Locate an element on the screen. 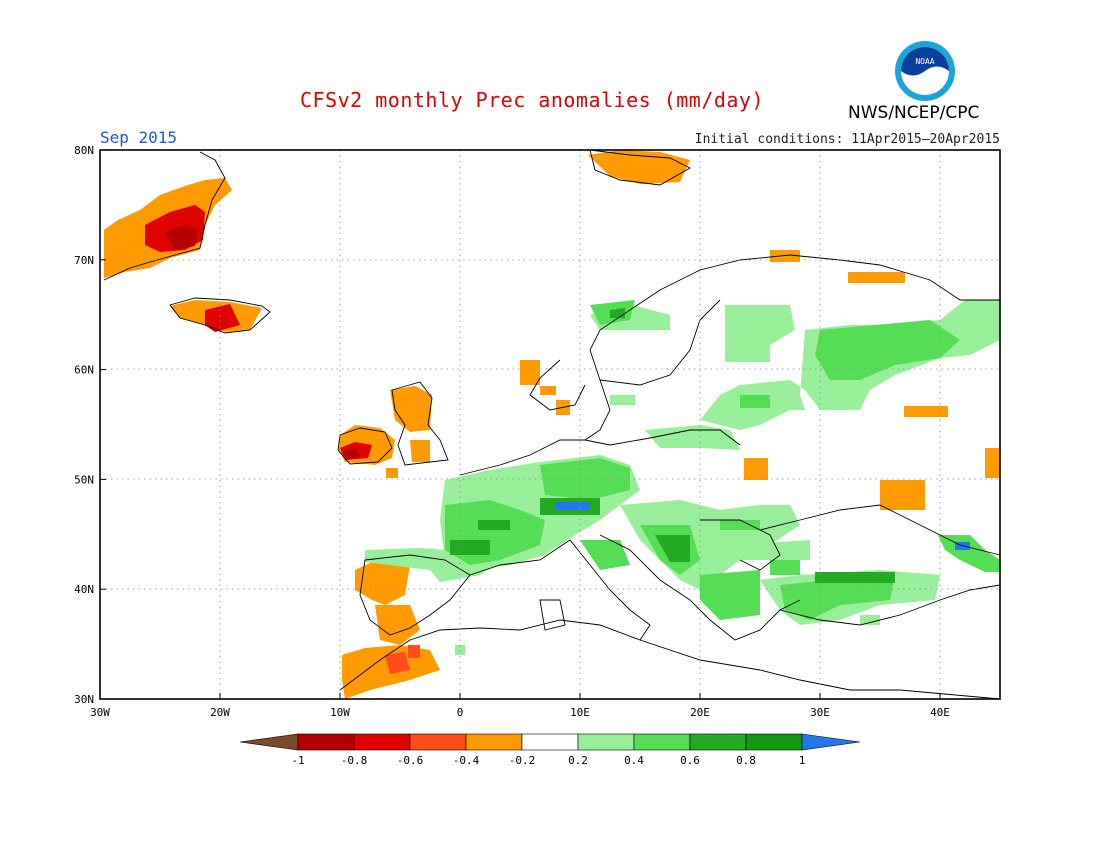  colorbar-label: -1 is located at coordinates (297, 760).